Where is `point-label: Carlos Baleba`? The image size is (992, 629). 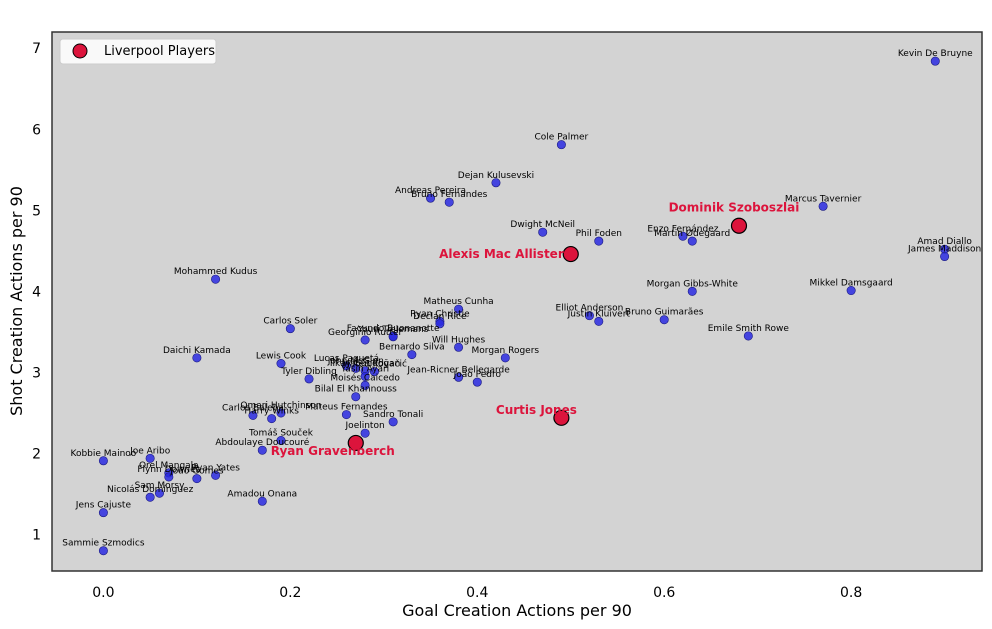
point-label: Carlos Baleba is located at coordinates (253, 408).